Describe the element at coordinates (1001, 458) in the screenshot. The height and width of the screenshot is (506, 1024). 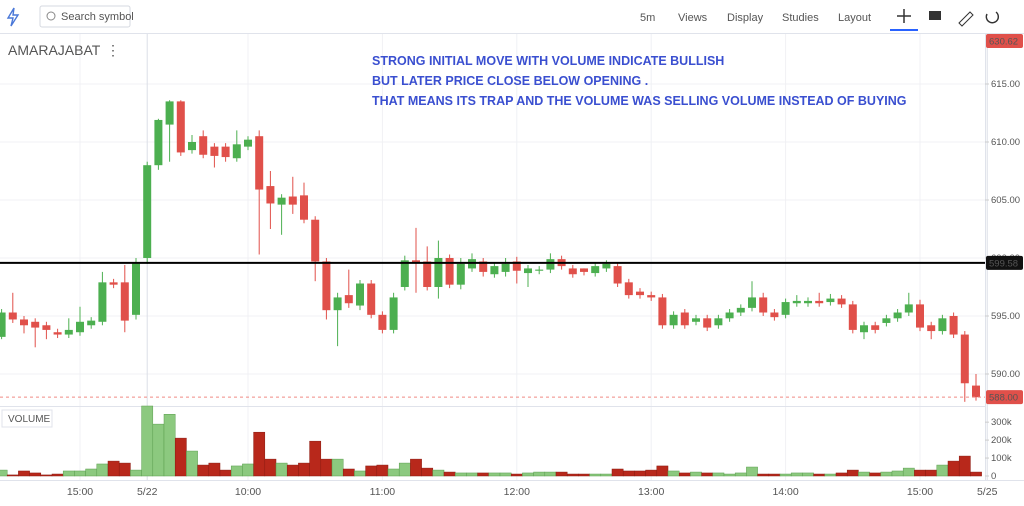
I see `v-tick-label: 100k` at that location.